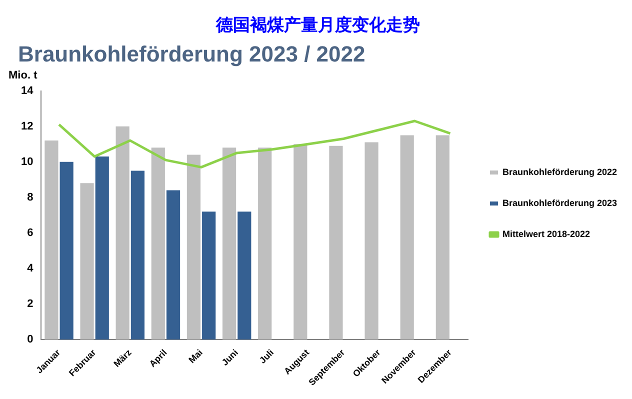  I want to click on legend-label: Mittelwert 2018-2022, so click(546, 233).